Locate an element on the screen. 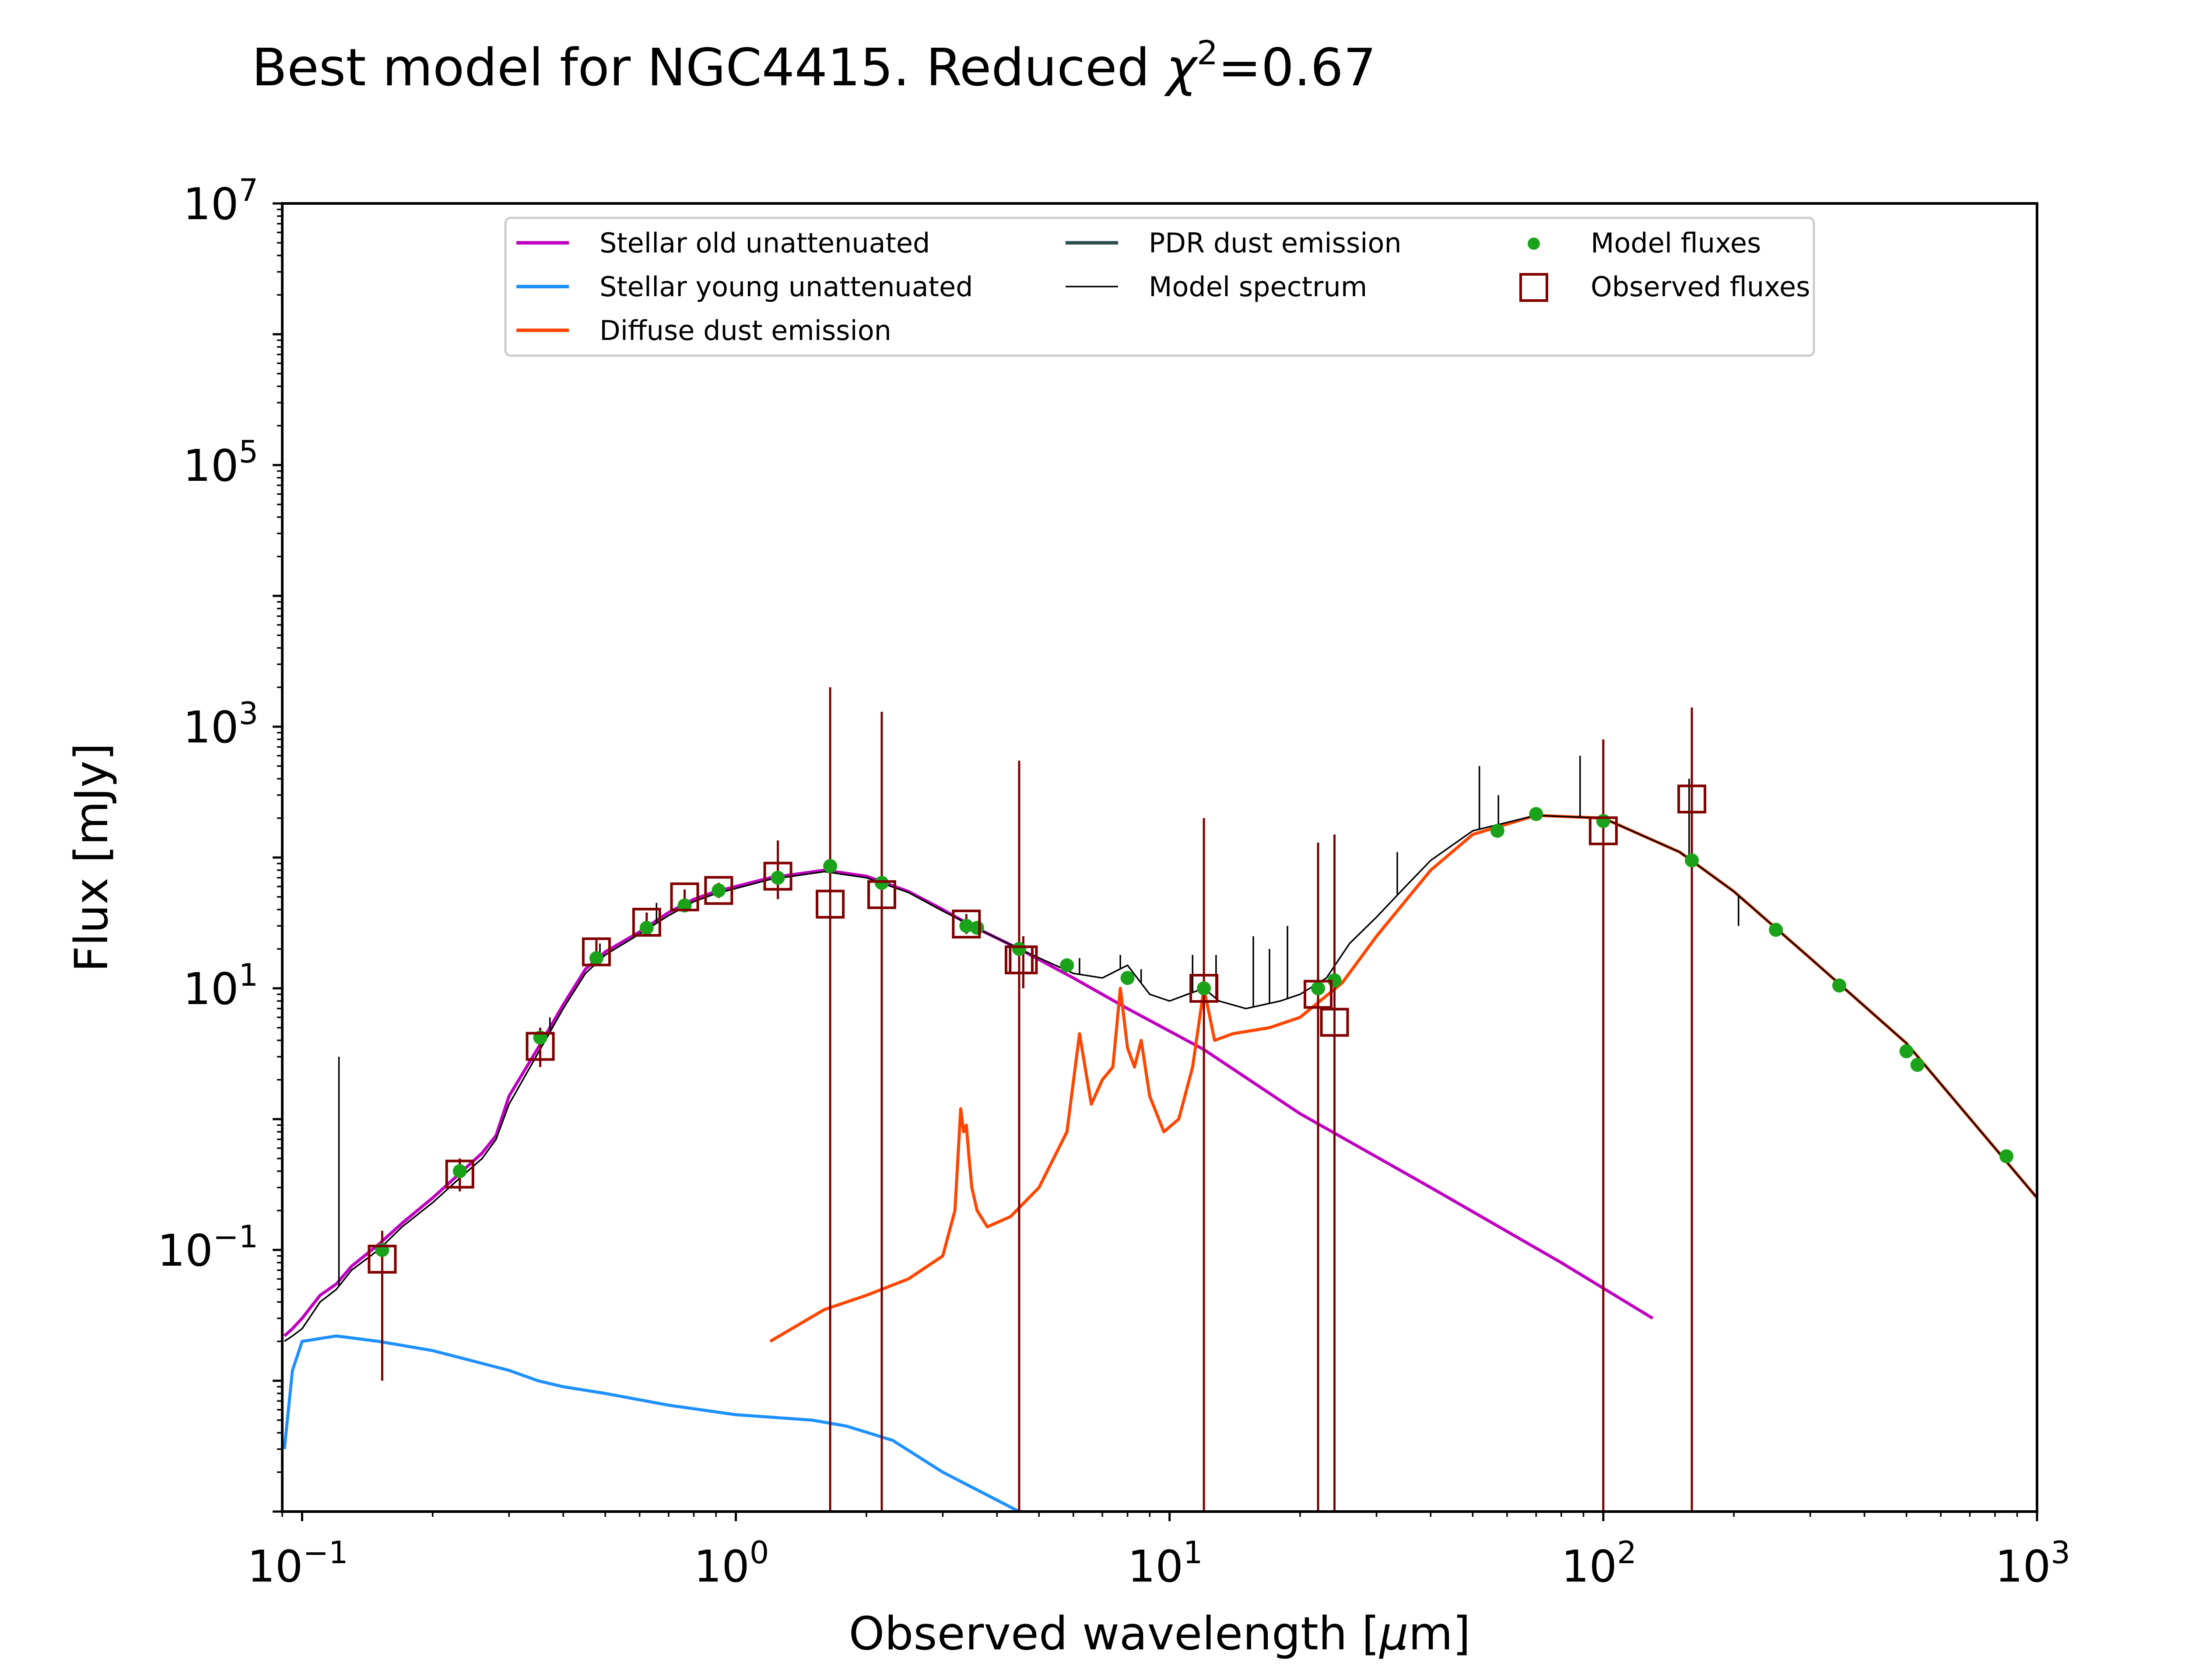 The image size is (2188, 1680). series-line-stellar-young-unattenuated is located at coordinates (652, 1423).